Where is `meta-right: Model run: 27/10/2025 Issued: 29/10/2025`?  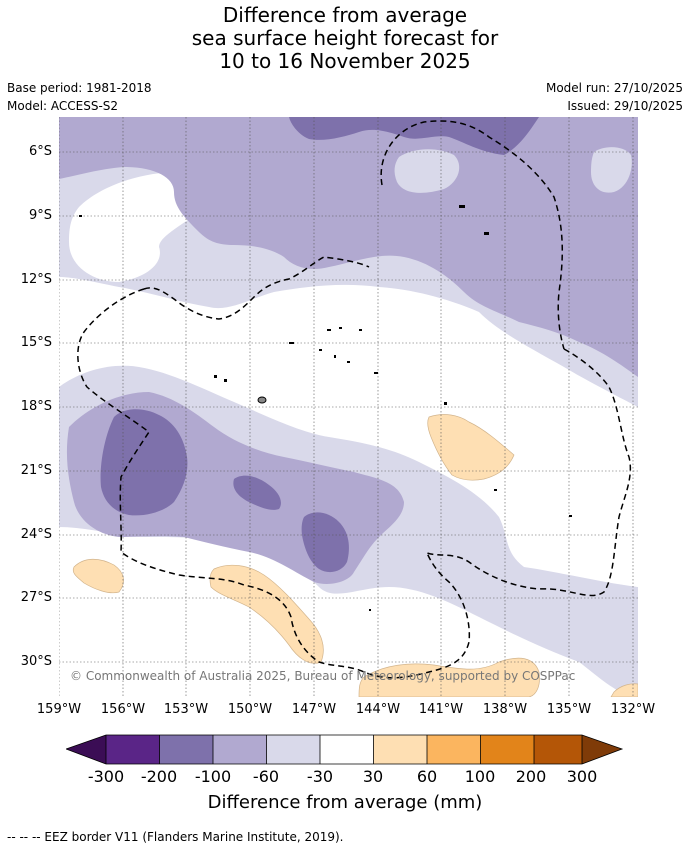 meta-right: Model run: 27/10/2025 Issued: 29/10/2025 is located at coordinates (614, 97).